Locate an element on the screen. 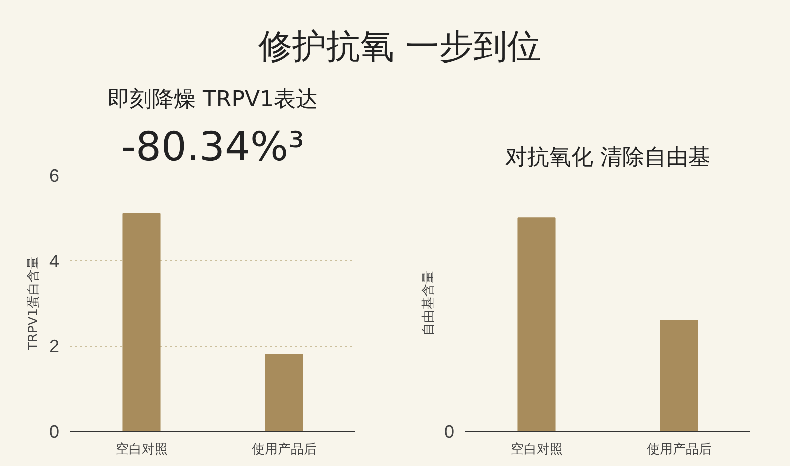  y-tick-label: 0 is located at coordinates (54, 432).